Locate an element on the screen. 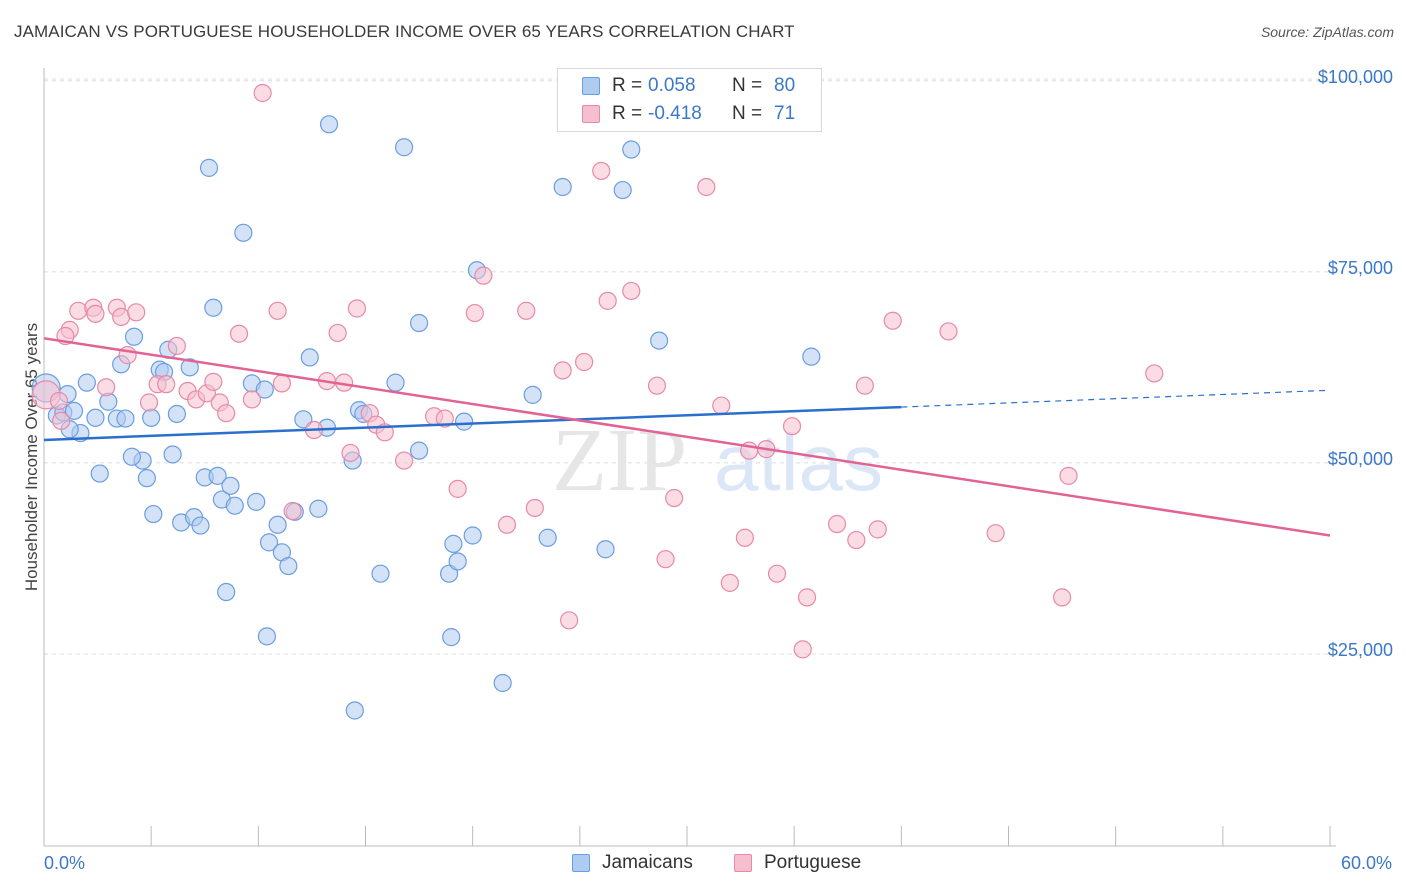 The height and width of the screenshot is (892, 1406). y-tick-label: $25,000 is located at coordinates (1360, 650).